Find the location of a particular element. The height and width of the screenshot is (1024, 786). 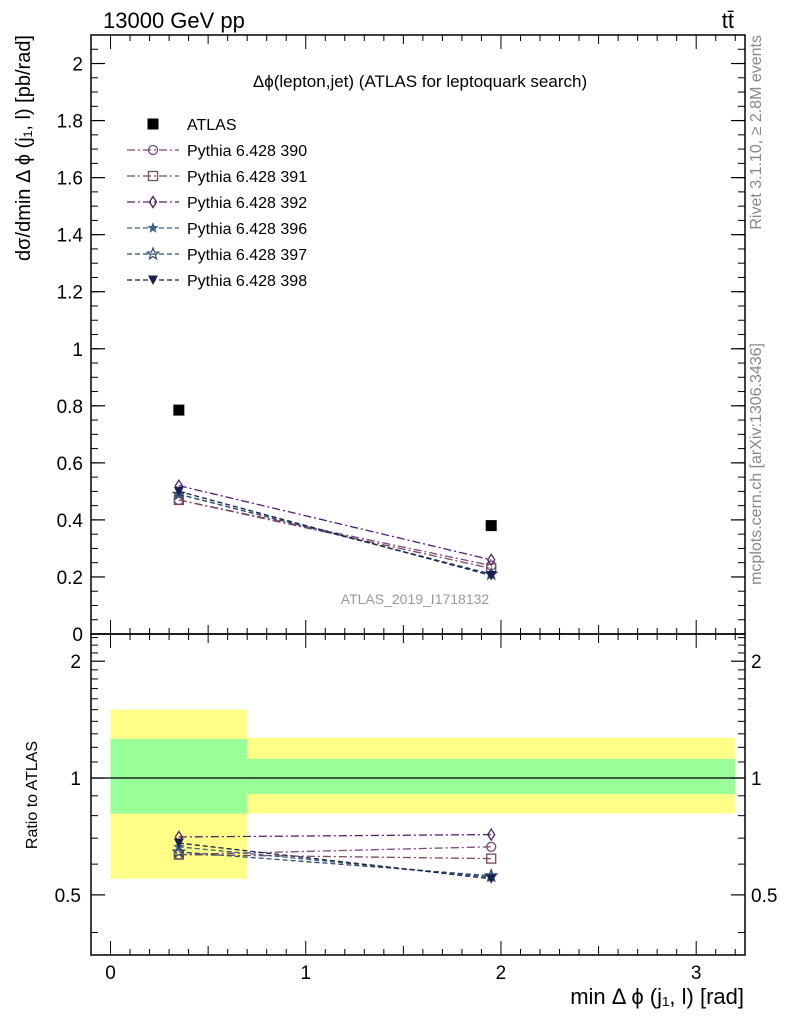

ratio-ytick-label-right: 0.5 is located at coordinates (764, 896).